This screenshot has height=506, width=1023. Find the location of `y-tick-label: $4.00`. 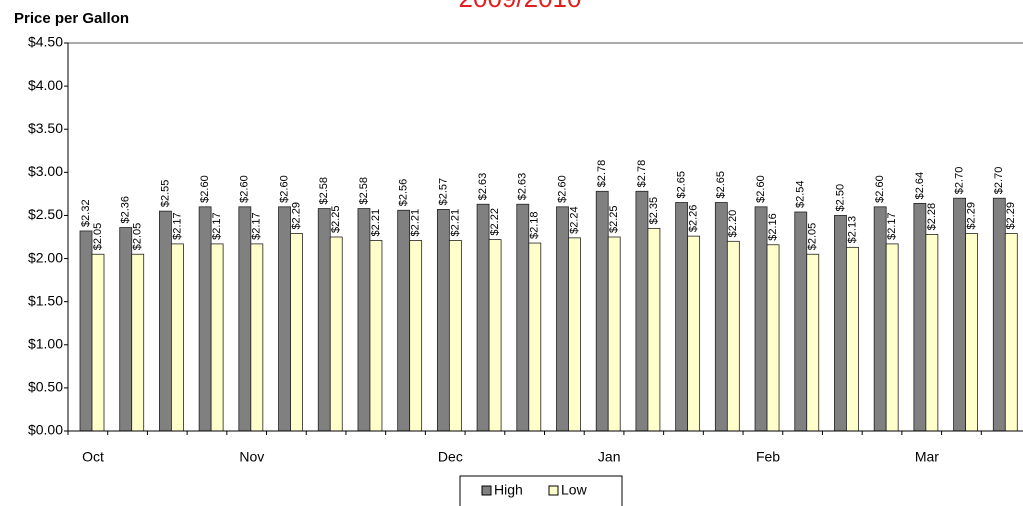

y-tick-label: $4.00 is located at coordinates (45, 85).